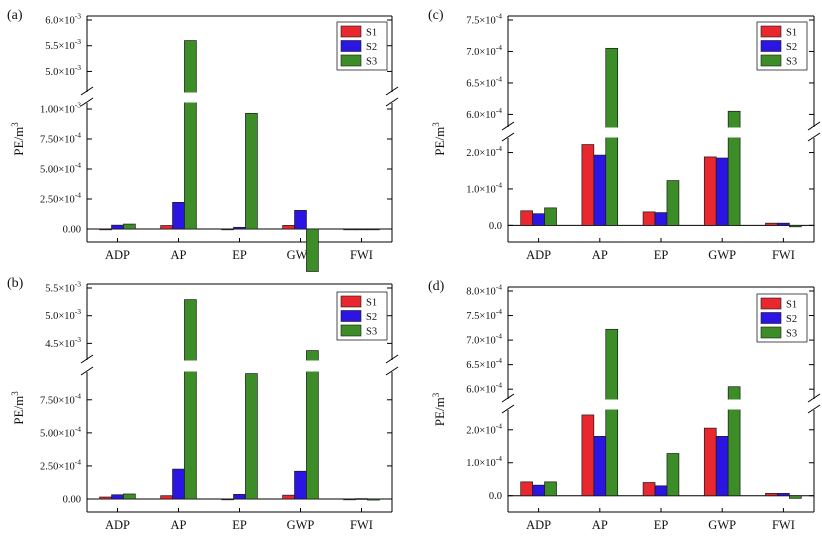  I want to click on panel-label: (a), so click(15, 15).